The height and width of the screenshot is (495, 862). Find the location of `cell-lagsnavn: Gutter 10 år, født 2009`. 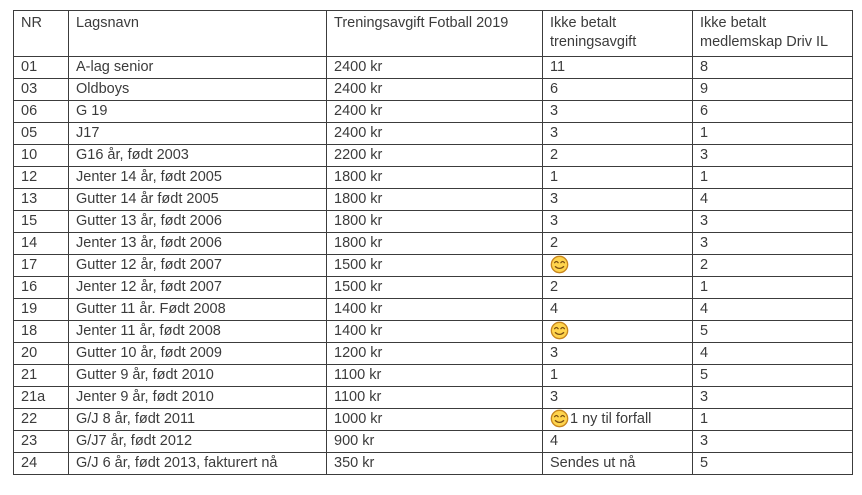

cell-lagsnavn: Gutter 10 år, født 2009 is located at coordinates (197, 353).